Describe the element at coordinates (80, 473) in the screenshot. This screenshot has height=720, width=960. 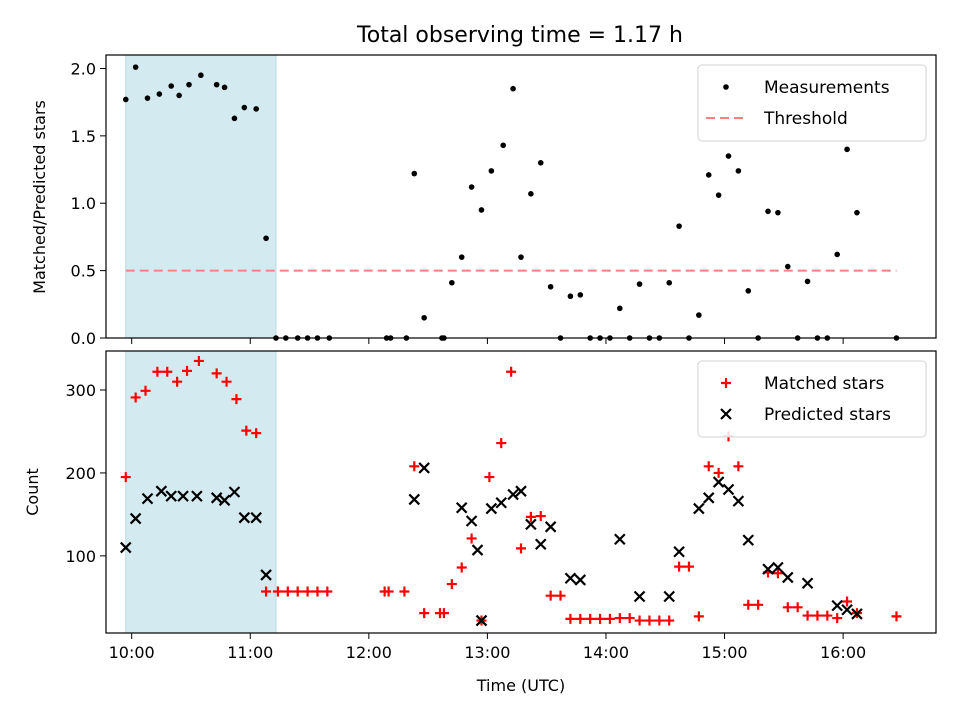
I see `bottom-y-tick-label: 200` at that location.